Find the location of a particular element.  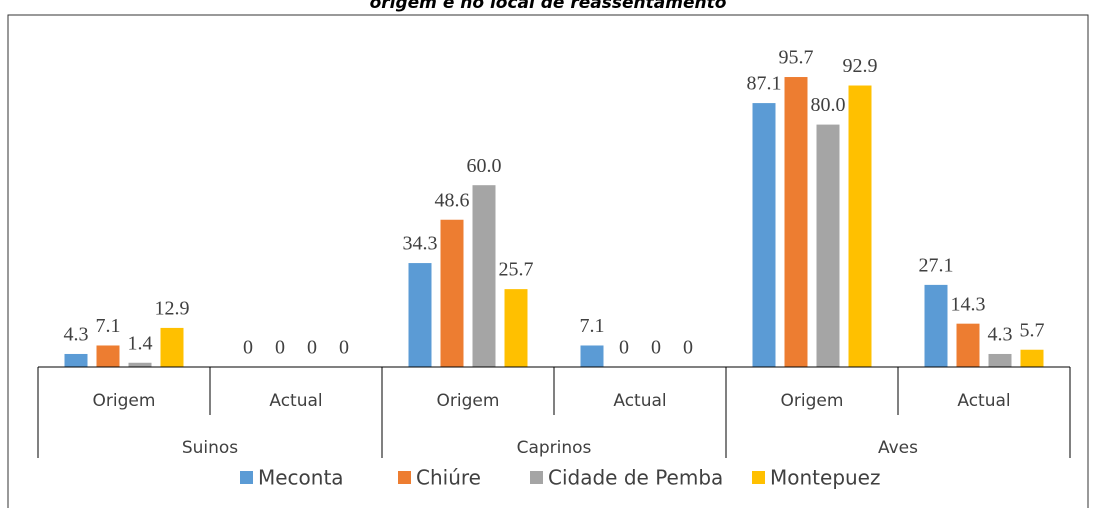

data-label: 14.3 is located at coordinates (968, 304).